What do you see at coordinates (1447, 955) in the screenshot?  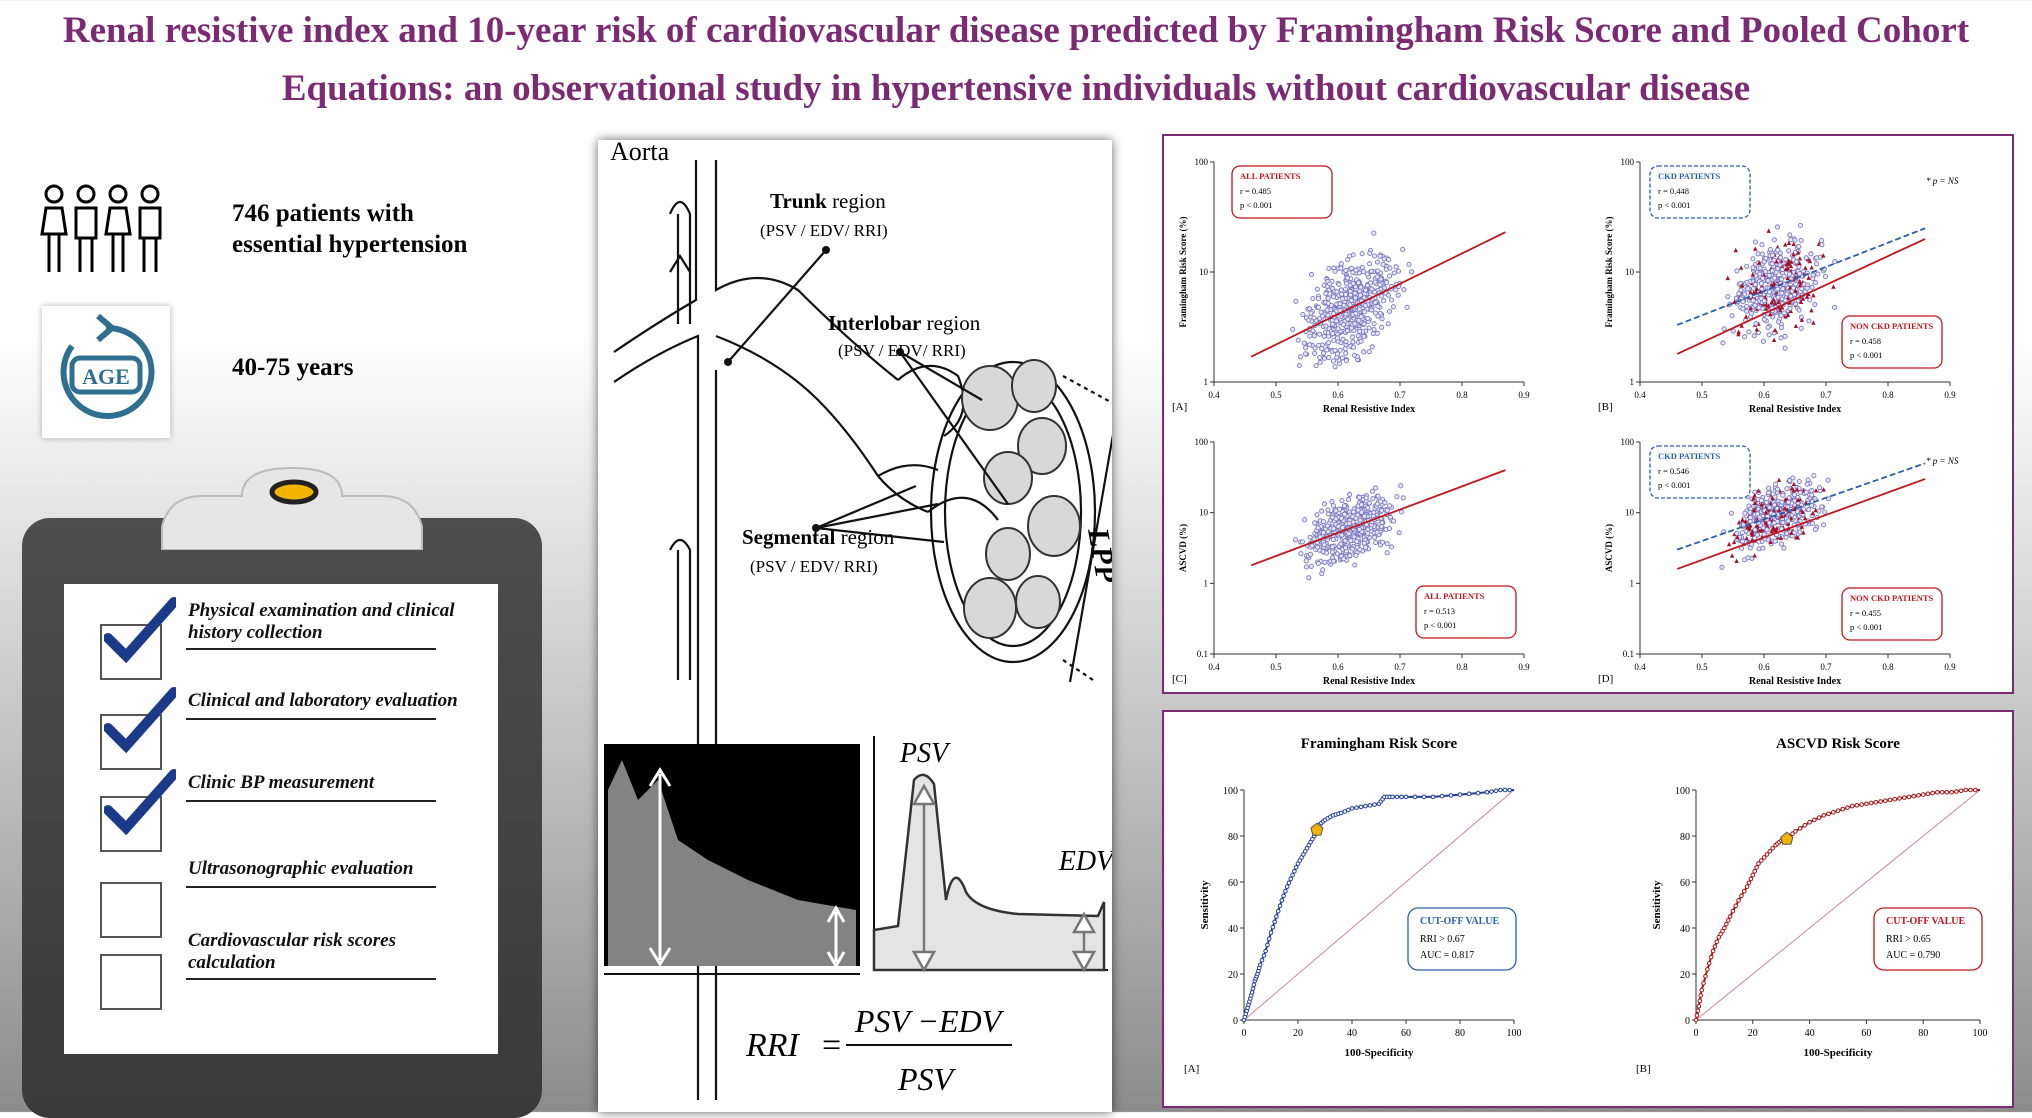 I see `cutoff-box-auc: AUC = 0.817` at bounding box center [1447, 955].